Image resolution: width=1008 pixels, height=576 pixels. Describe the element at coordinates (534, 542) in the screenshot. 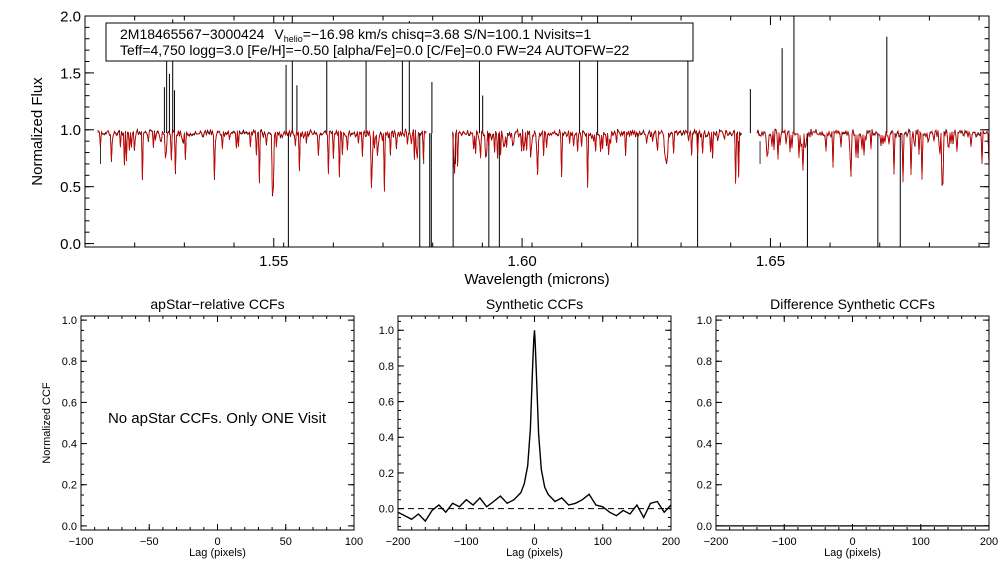

I see `synthetic-ccf-xtick-label: 0` at that location.